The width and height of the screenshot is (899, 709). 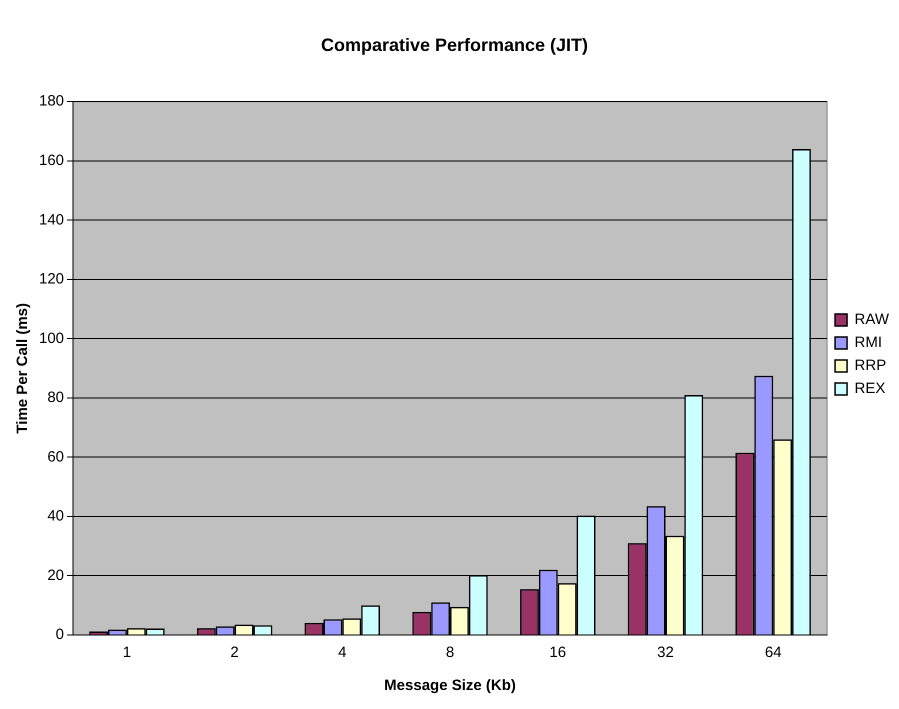 I want to click on chart-title: Comparative Performance (JIT), so click(x=454, y=44).